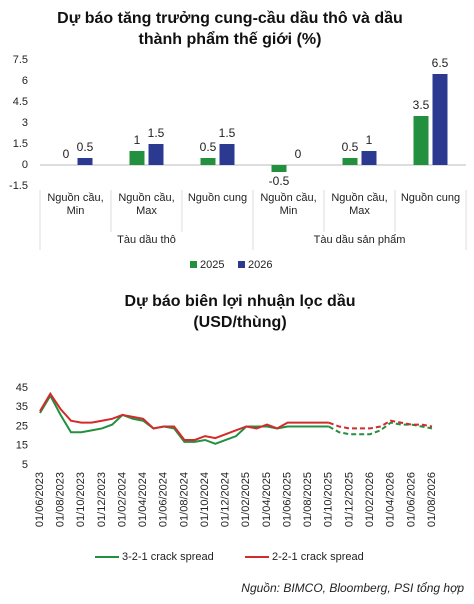 This screenshot has height=604, width=474. I want to click on y-tick-label: 6, so click(25, 81).